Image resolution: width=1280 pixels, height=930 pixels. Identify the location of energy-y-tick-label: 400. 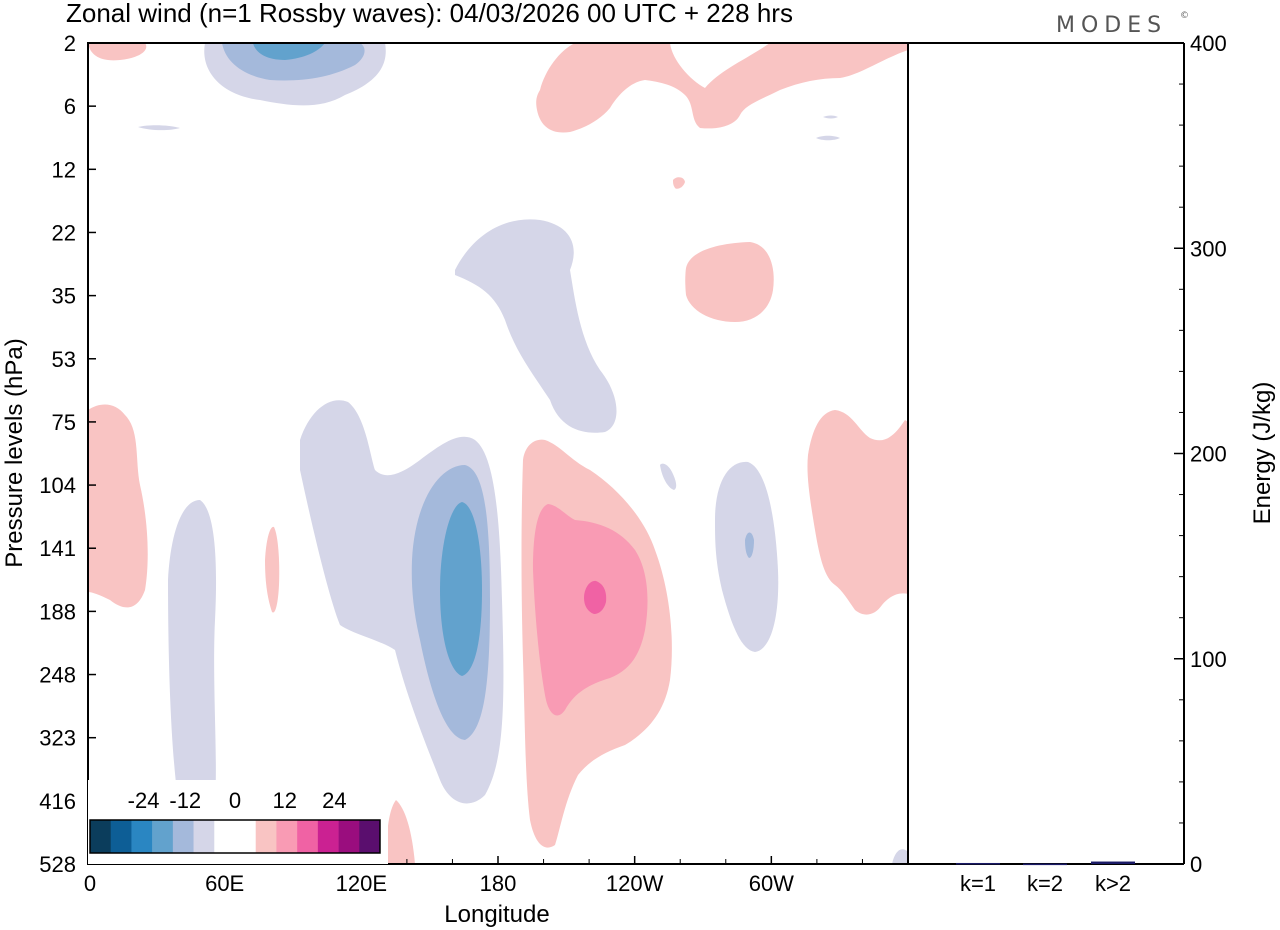
(1208, 43).